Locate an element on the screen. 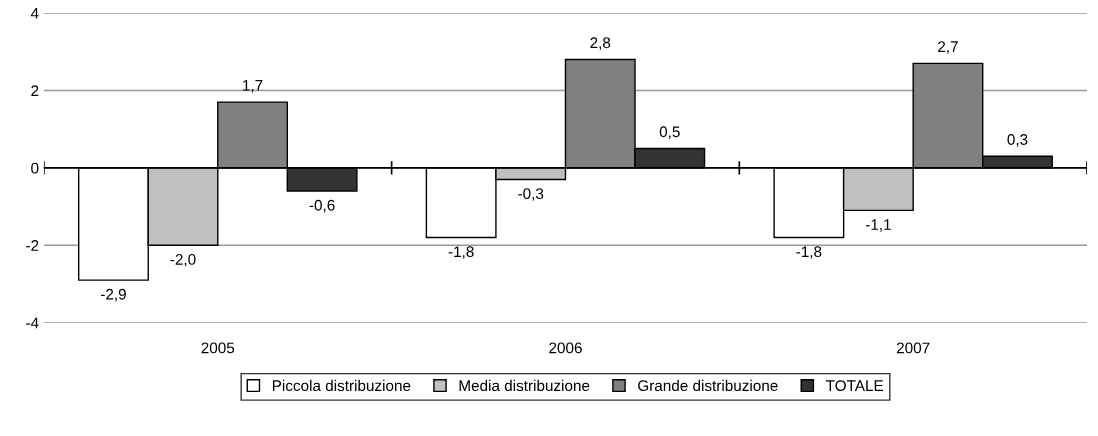 The image size is (1098, 436). data-label: -1,1 is located at coordinates (878, 225).